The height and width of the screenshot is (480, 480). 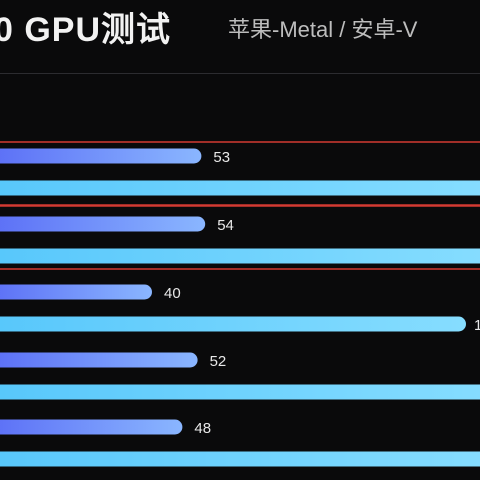 I want to click on header-divider, so click(x=240, y=73).